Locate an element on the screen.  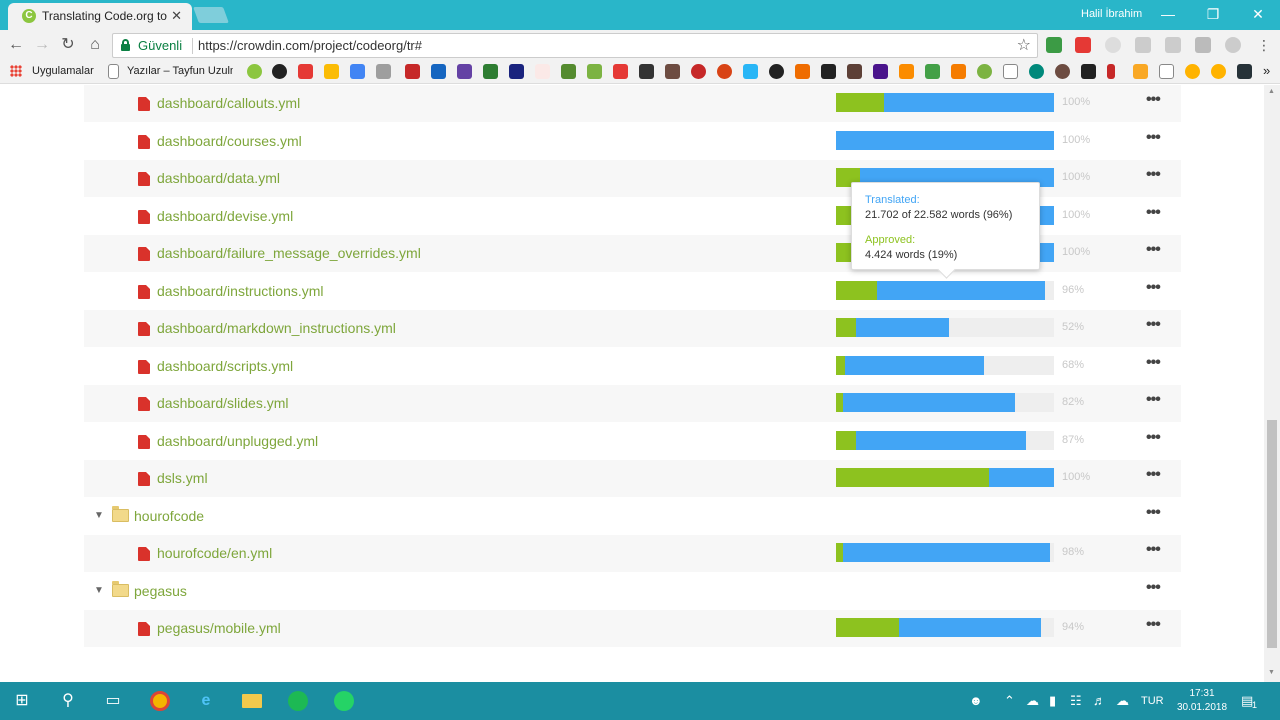
bookmark-yazilar: Yazılar – Tayfun Uzuln is located at coordinates (180, 71).